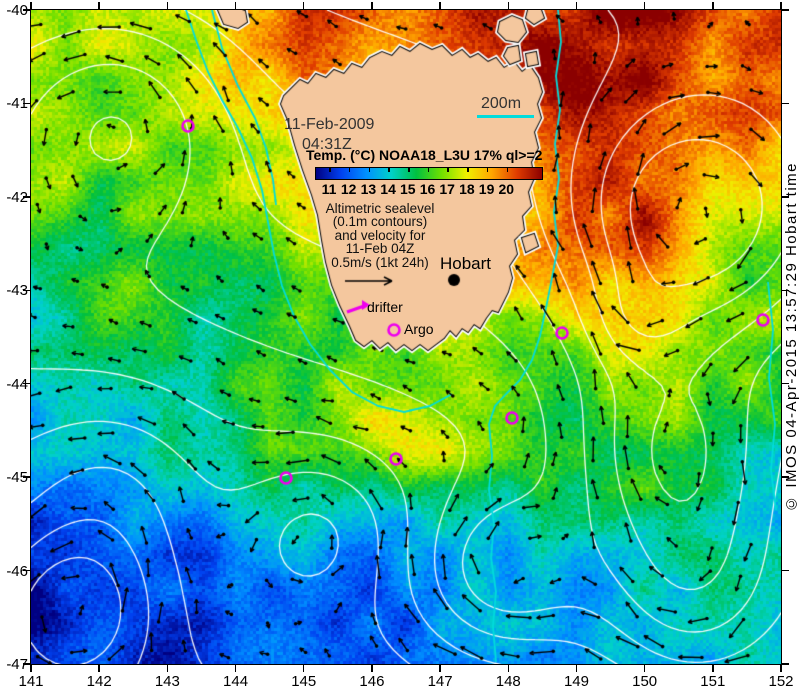  Describe the element at coordinates (429, 173) in the screenshot. I see `temperature-colorbar` at that location.